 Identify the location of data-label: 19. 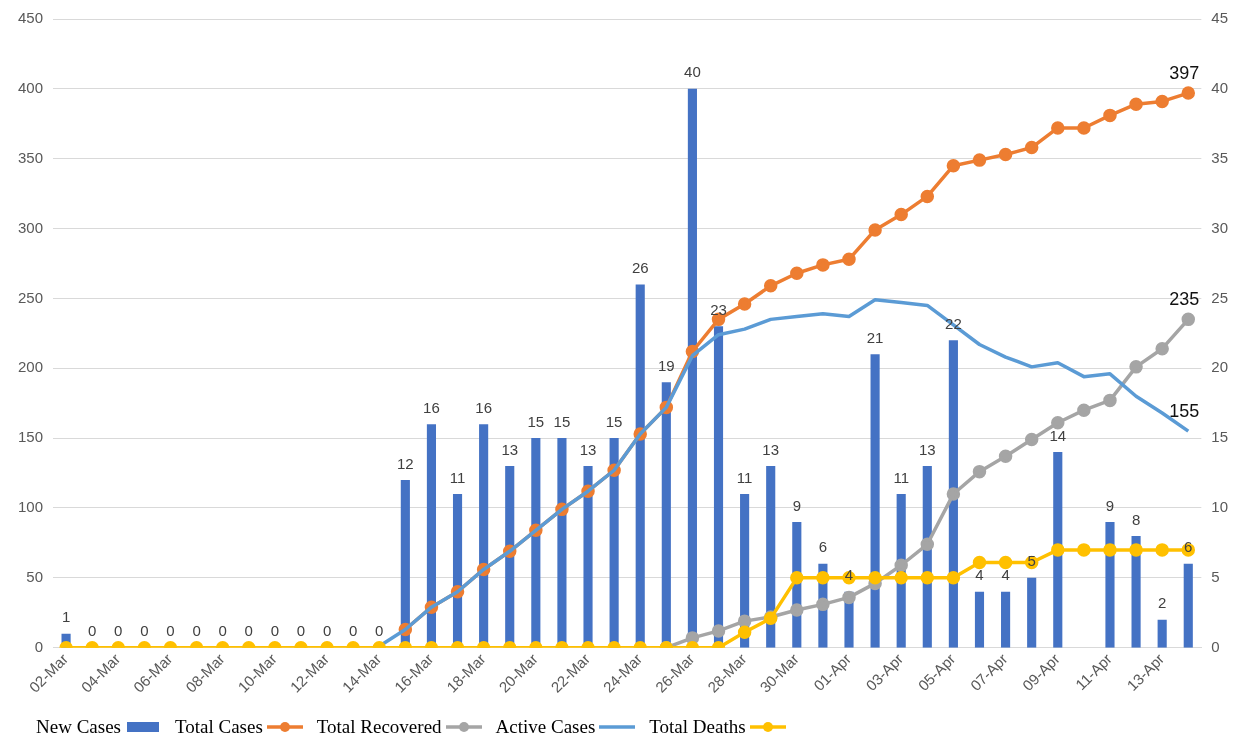
(666, 365).